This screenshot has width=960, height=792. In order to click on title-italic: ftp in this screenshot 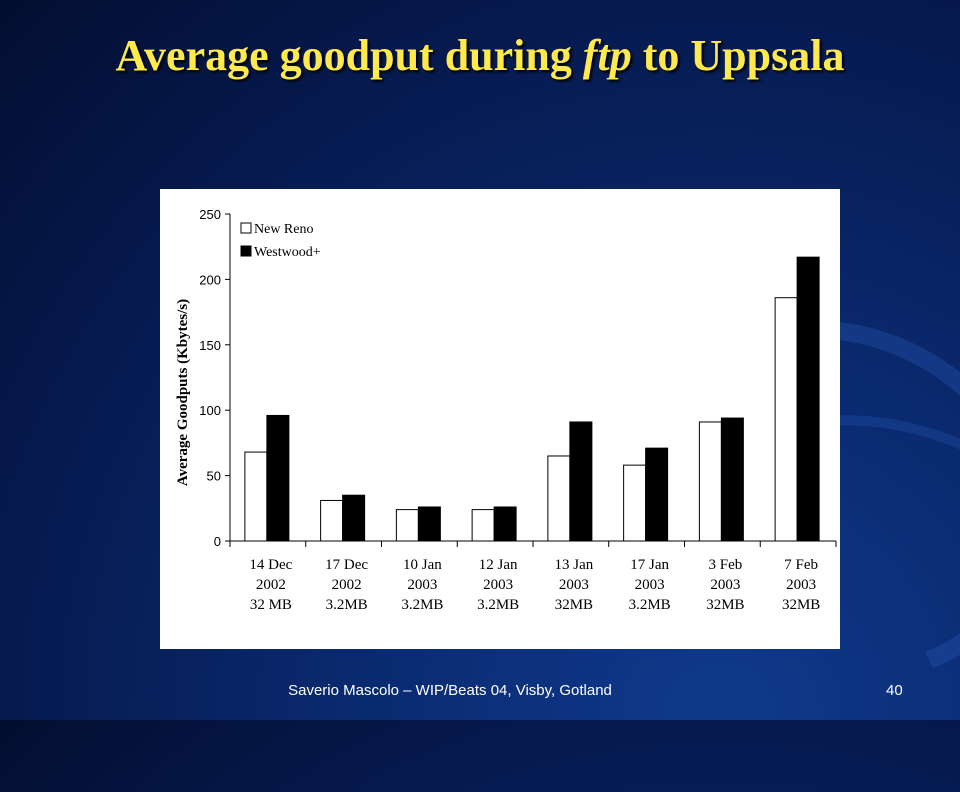, I will do `click(607, 55)`.